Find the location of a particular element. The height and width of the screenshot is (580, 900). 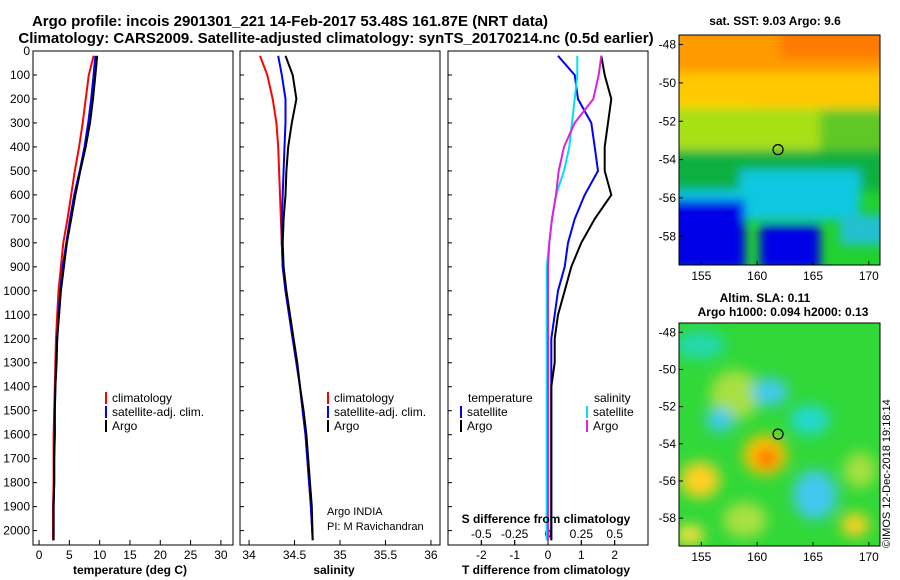

map-y-tick-label: -58 is located at coordinates (668, 518).